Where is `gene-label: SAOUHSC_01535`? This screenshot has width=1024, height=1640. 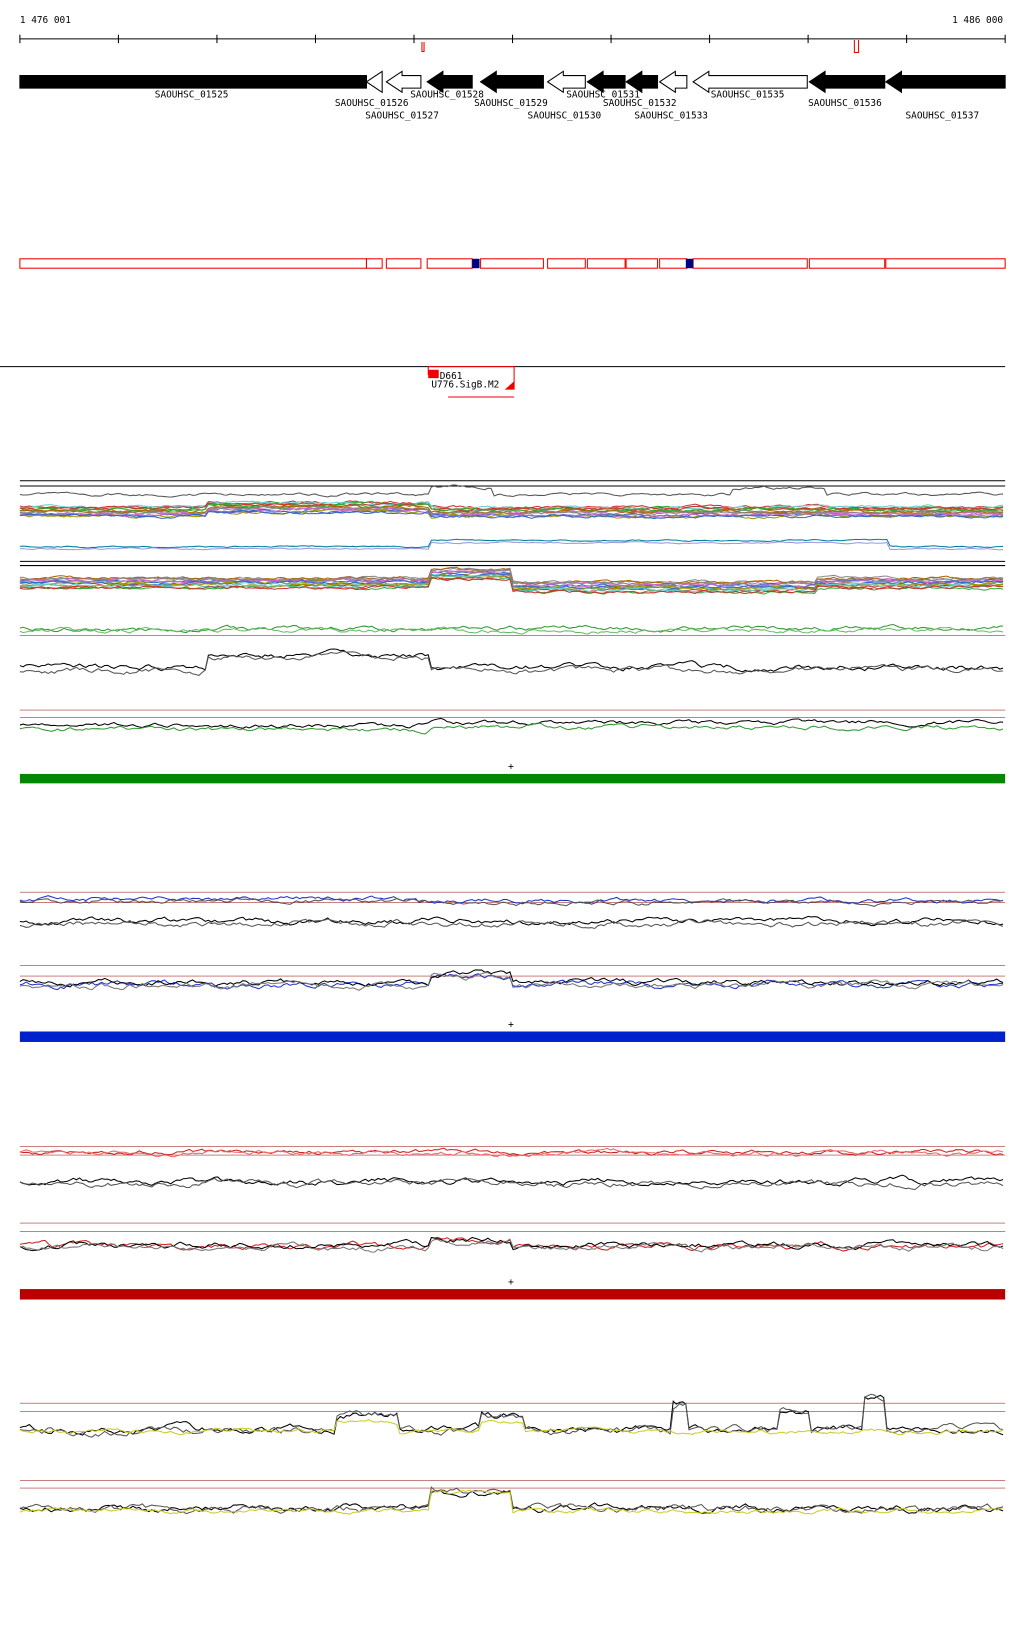 gene-label: SAOUHSC_01535 is located at coordinates (748, 95).